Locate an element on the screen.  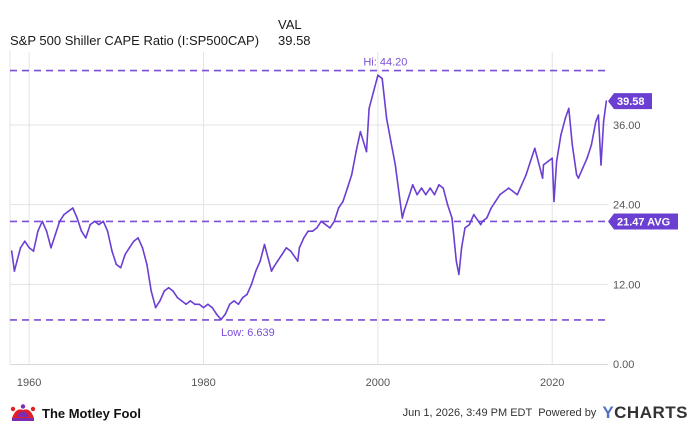
x-tick-label: 2020 is located at coordinates (552, 383).